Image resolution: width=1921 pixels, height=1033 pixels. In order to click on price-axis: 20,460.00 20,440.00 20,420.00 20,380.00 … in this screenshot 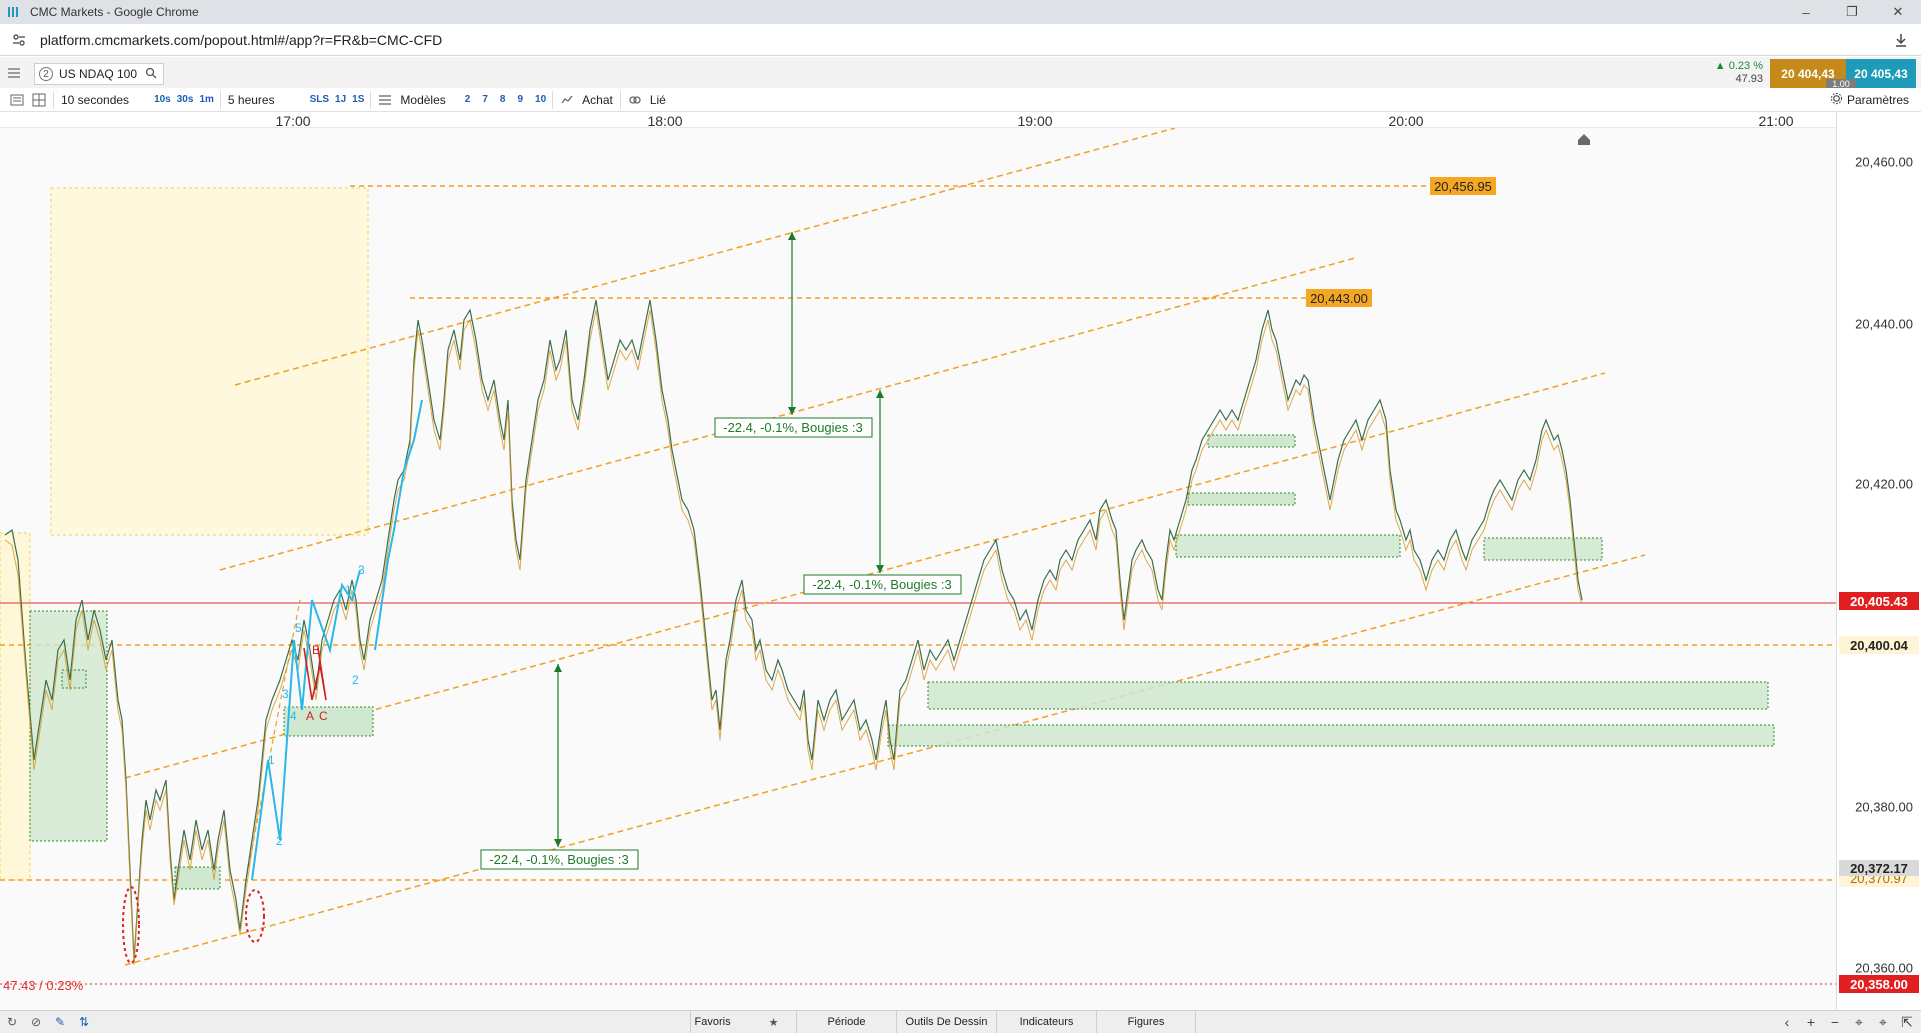, I will do `click(1878, 561)`.